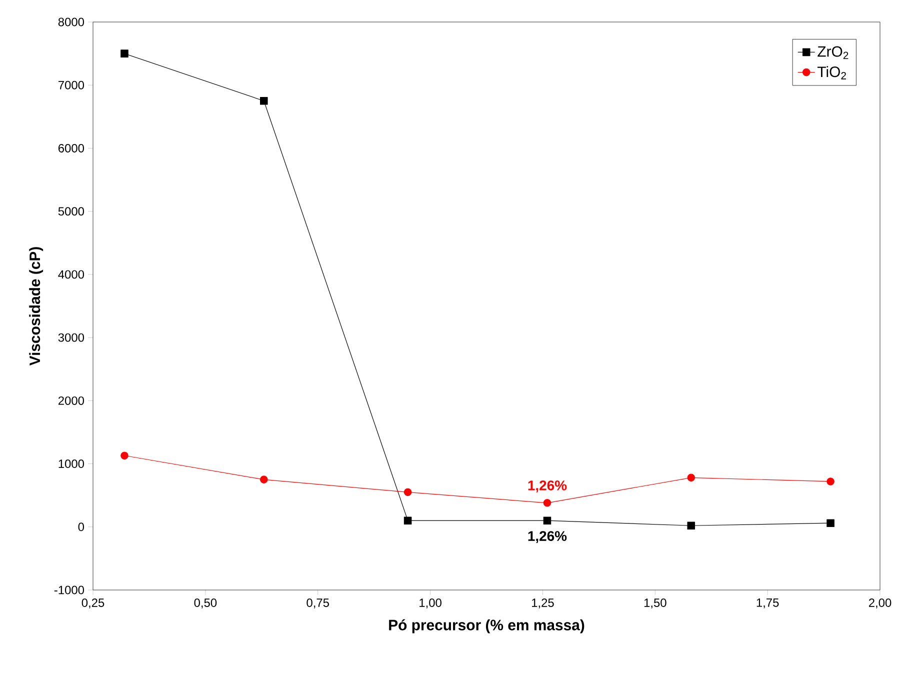 The width and height of the screenshot is (904, 673). I want to click on x-tick-label: 0,75, so click(317, 603).